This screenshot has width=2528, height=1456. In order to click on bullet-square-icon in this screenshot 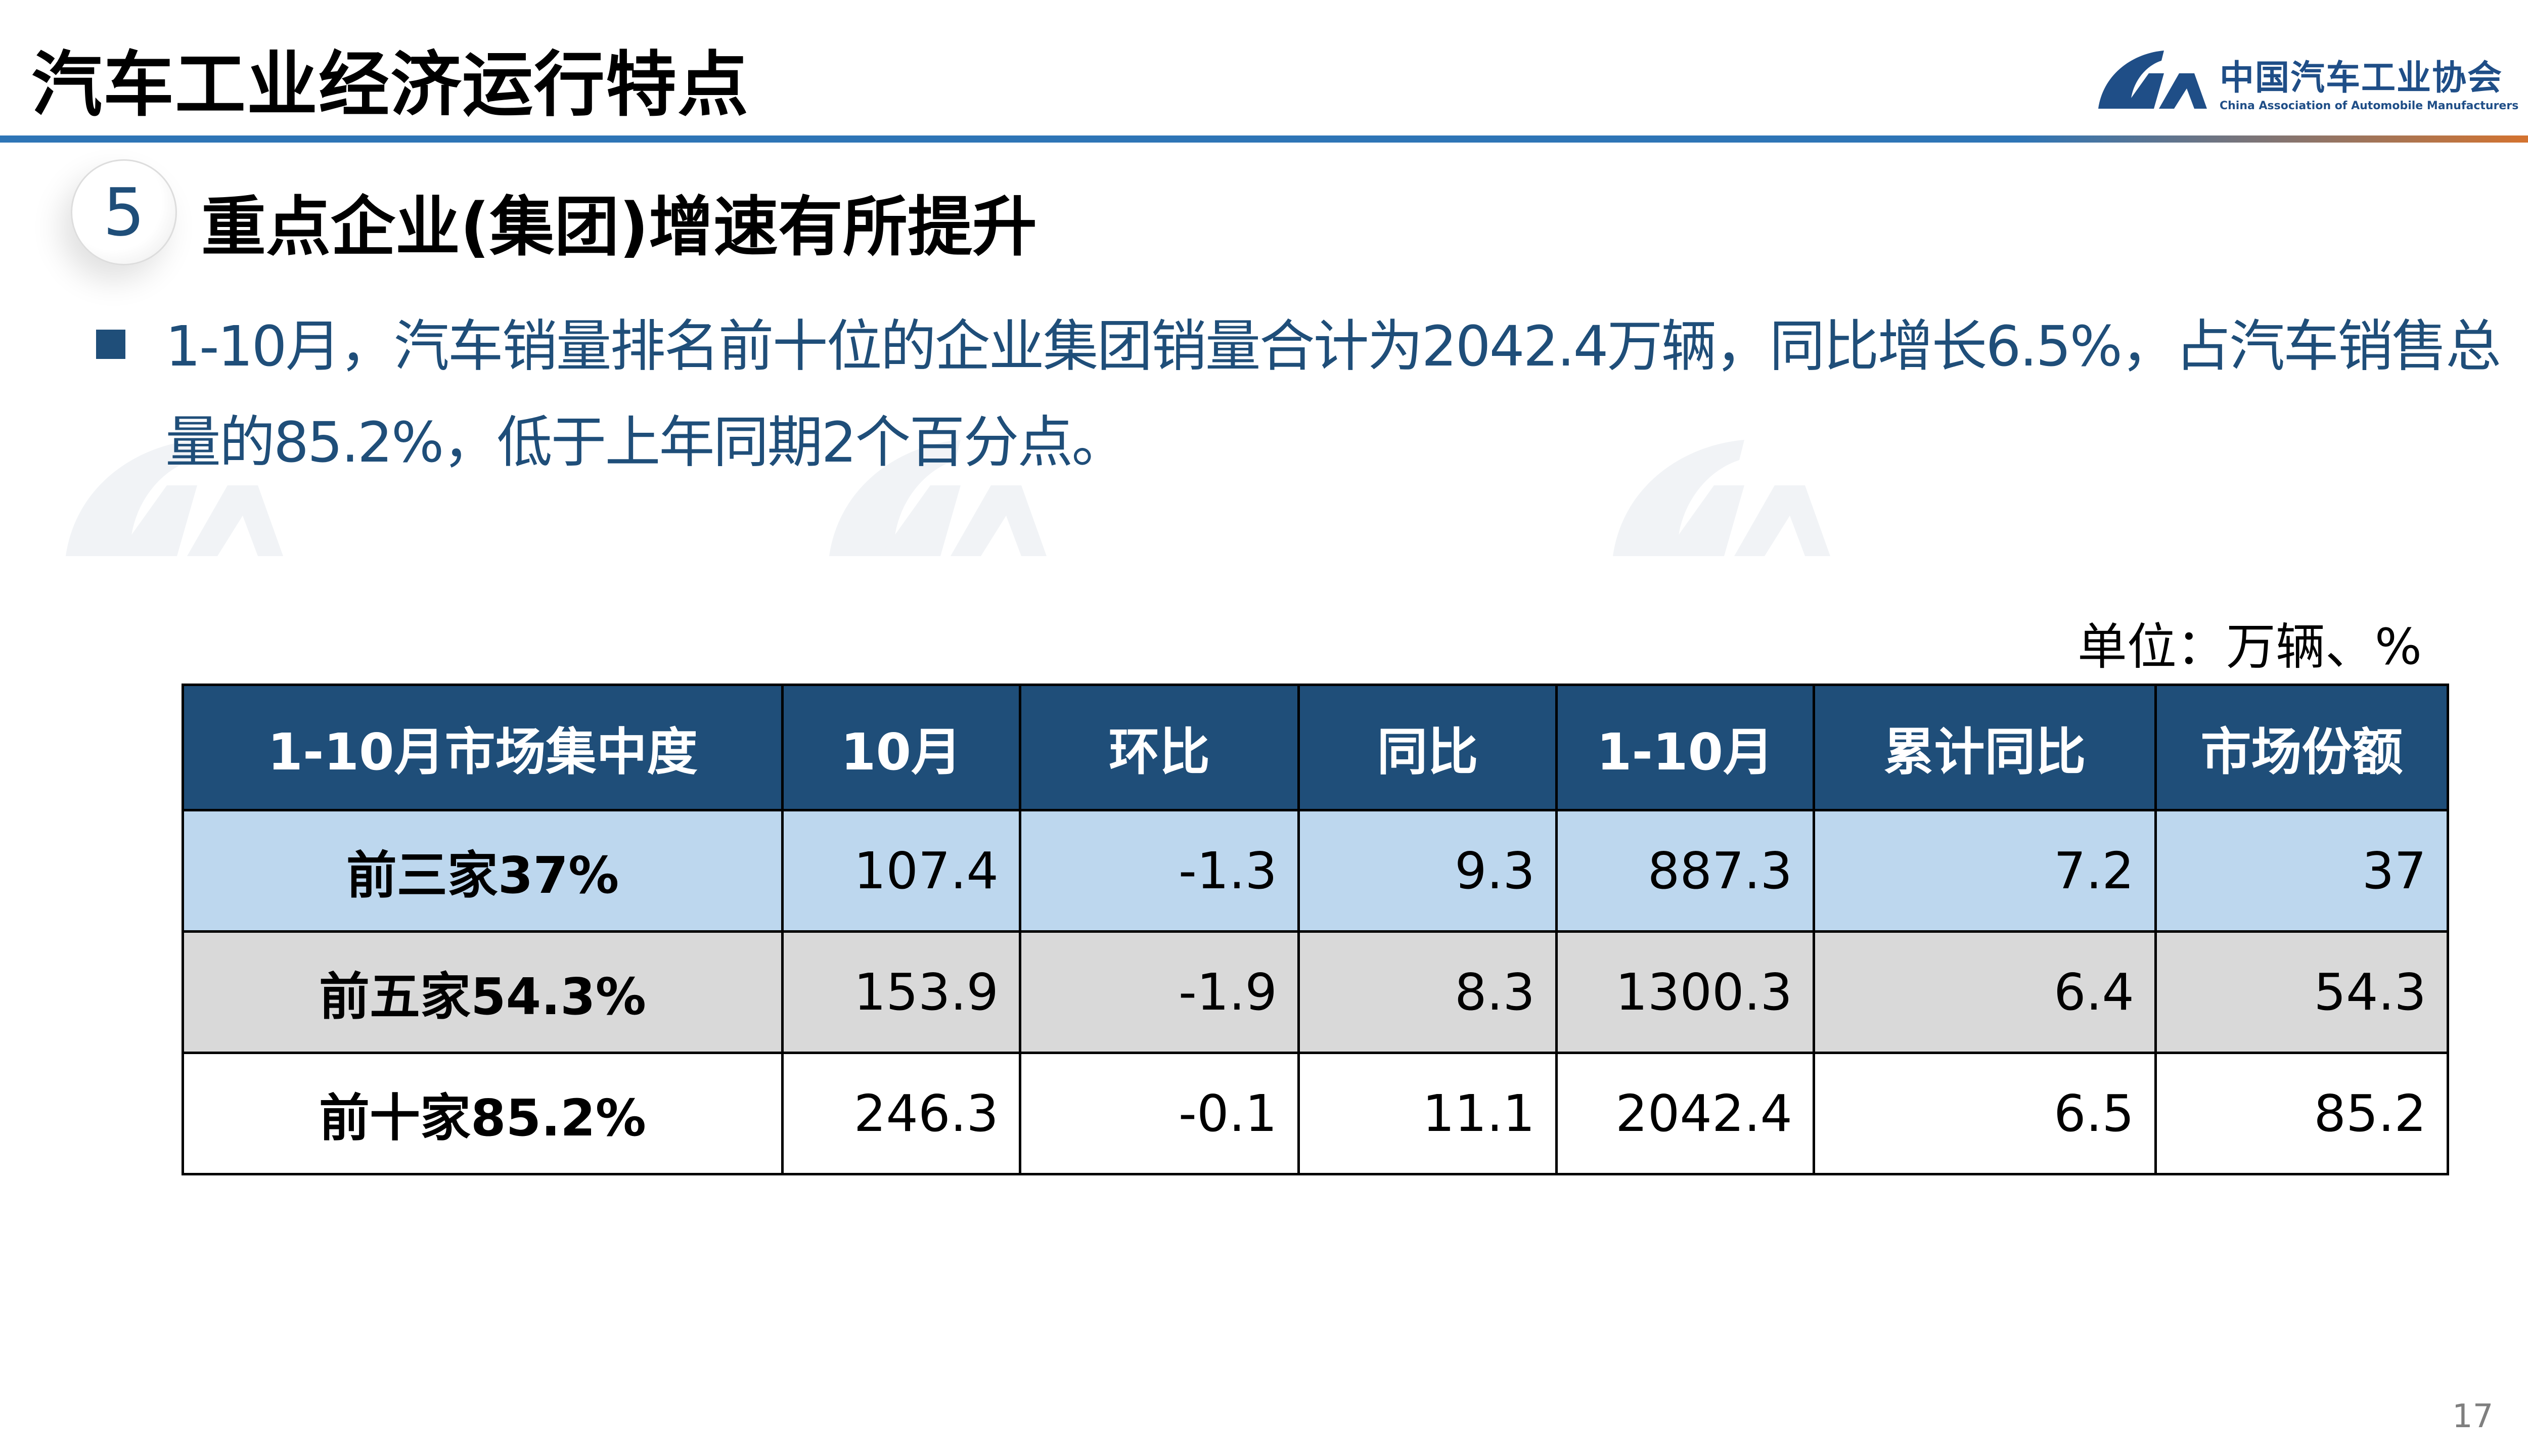, I will do `click(111, 344)`.